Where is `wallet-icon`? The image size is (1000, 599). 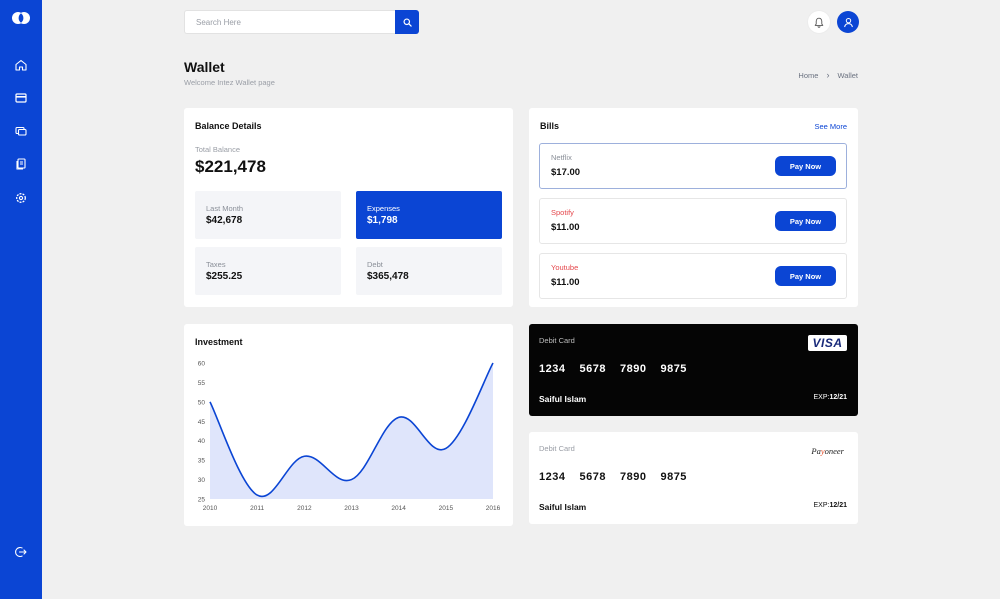 wallet-icon is located at coordinates (21, 98).